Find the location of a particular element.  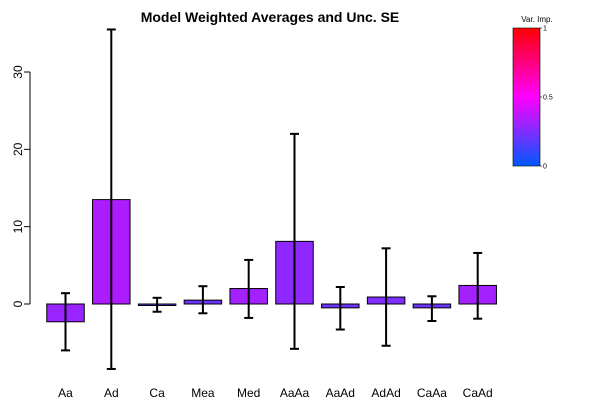

x-tick-label: AaAa is located at coordinates (295, 393).